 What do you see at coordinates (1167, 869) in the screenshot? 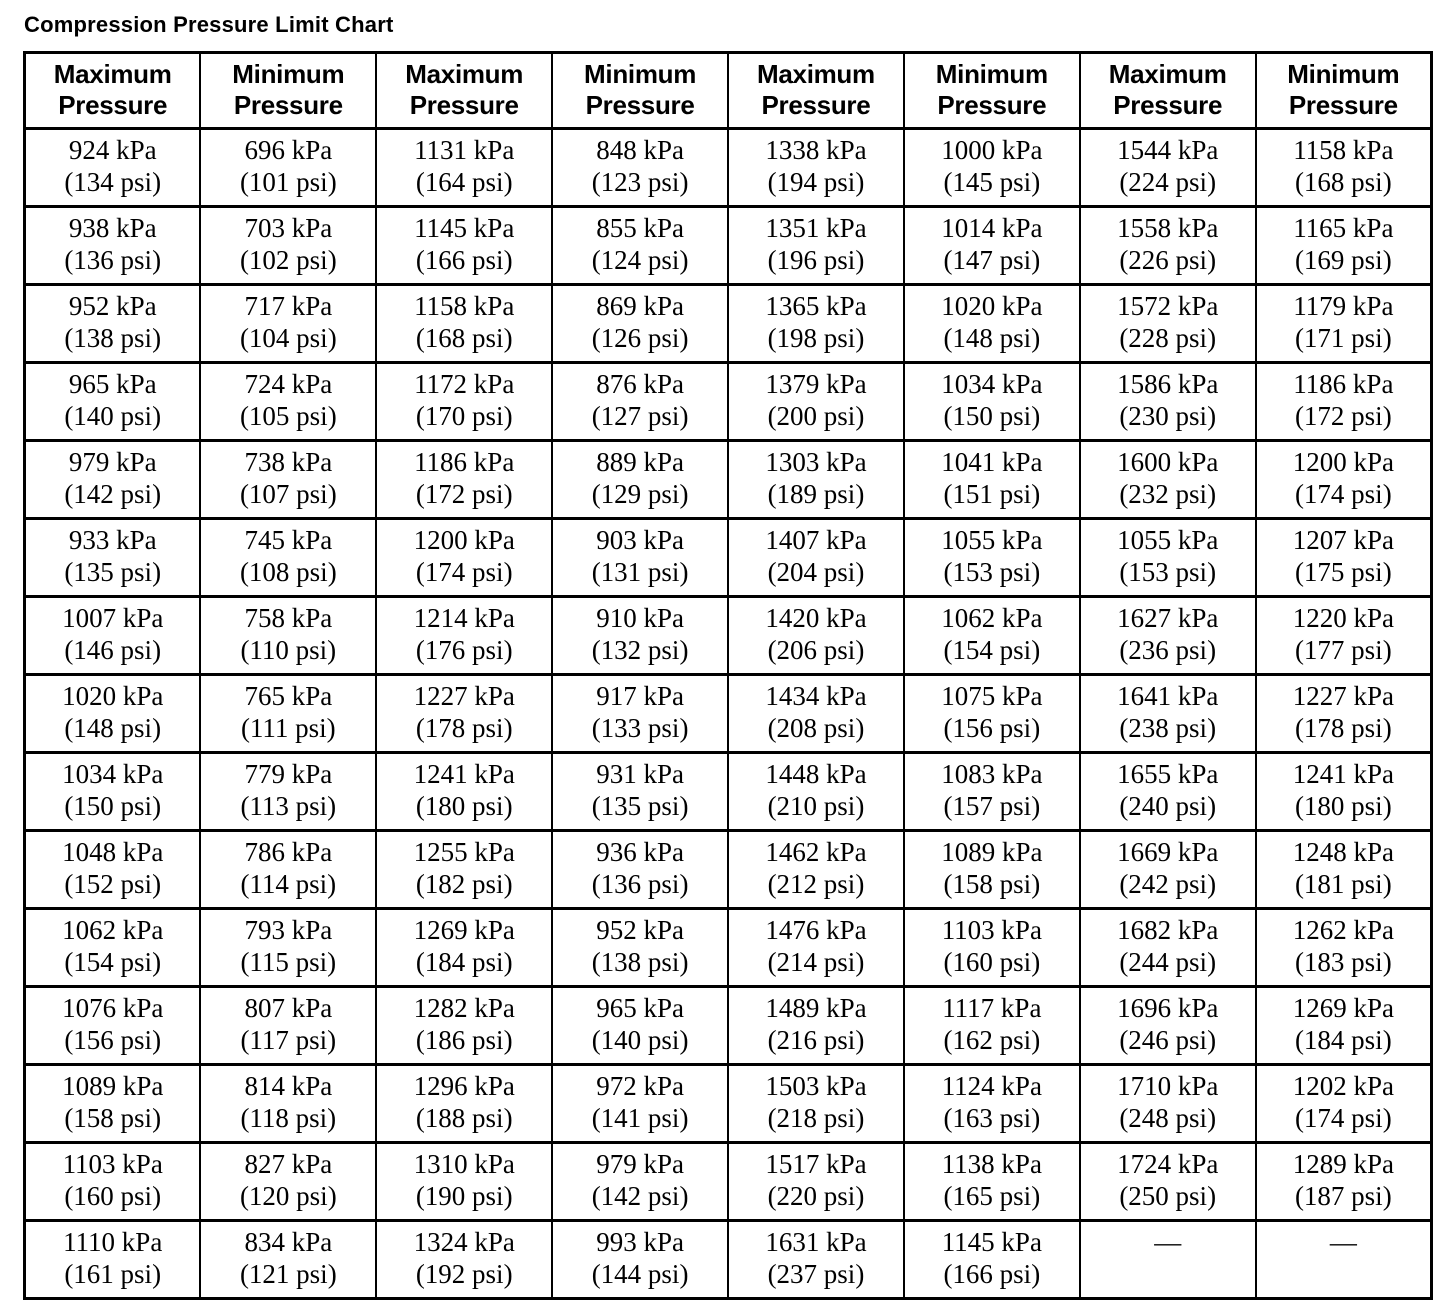
I see `table-cell: 1669 kPa (242 psi)` at bounding box center [1167, 869].